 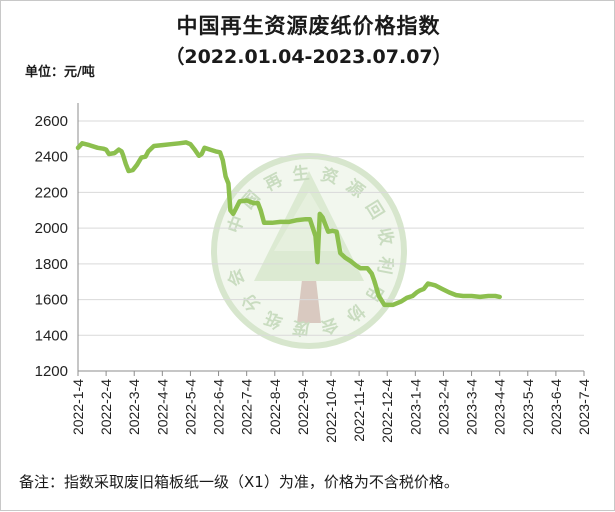 What do you see at coordinates (51, 264) in the screenshot?
I see `y-tick-label: 1800` at bounding box center [51, 264].